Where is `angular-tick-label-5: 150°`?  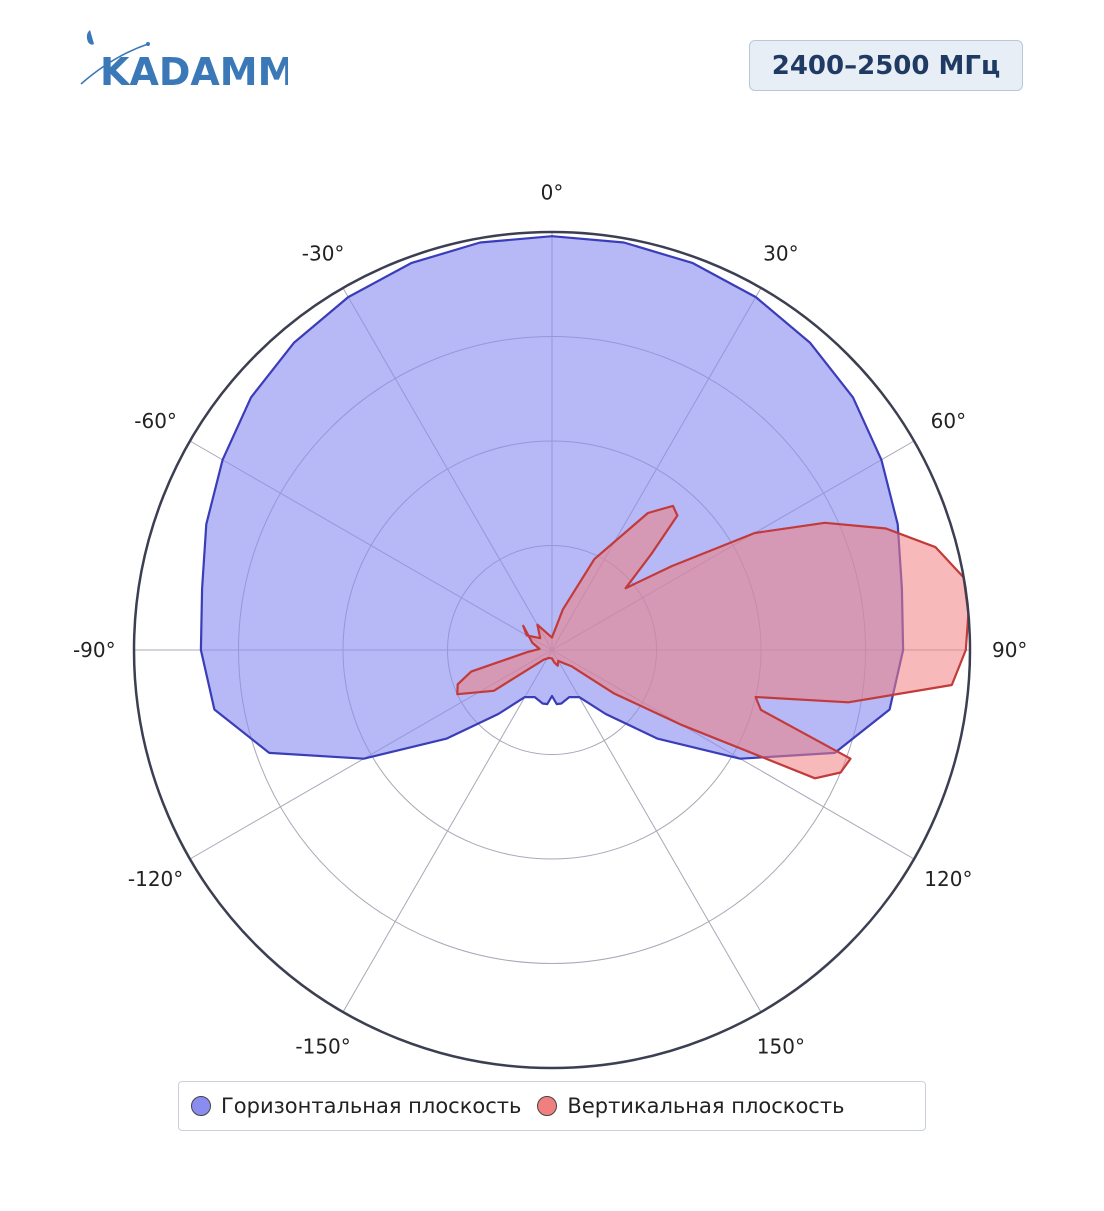 angular-tick-label-5: 150° is located at coordinates (781, 1046).